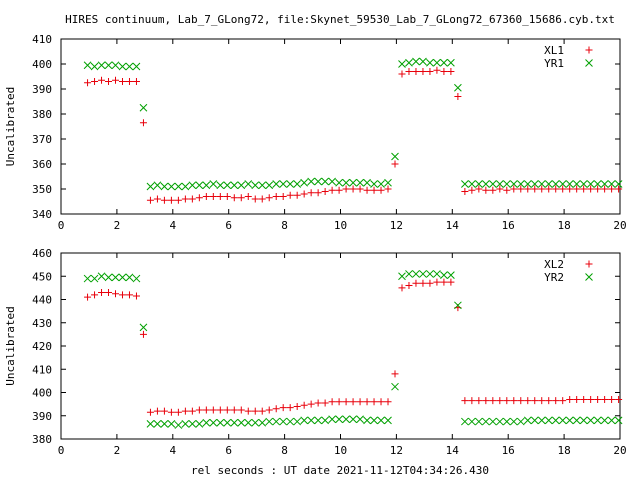  Describe the element at coordinates (42, 114) in the screenshot. I see `y-tick-label: 380` at that location.